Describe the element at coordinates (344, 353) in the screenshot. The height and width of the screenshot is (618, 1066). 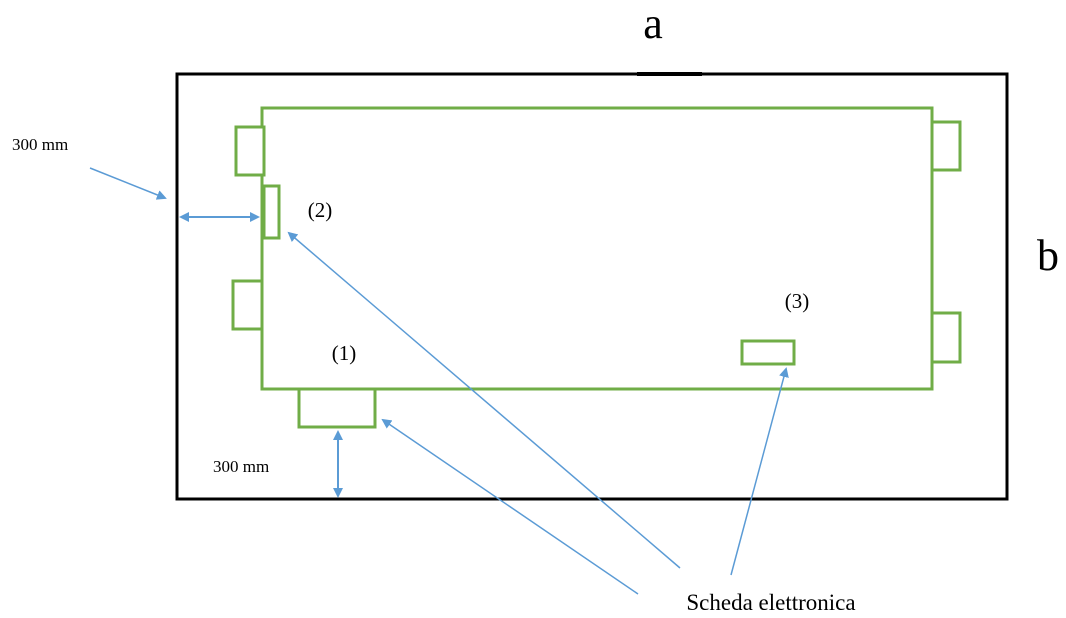
I see `label-component-1: (1)` at that location.